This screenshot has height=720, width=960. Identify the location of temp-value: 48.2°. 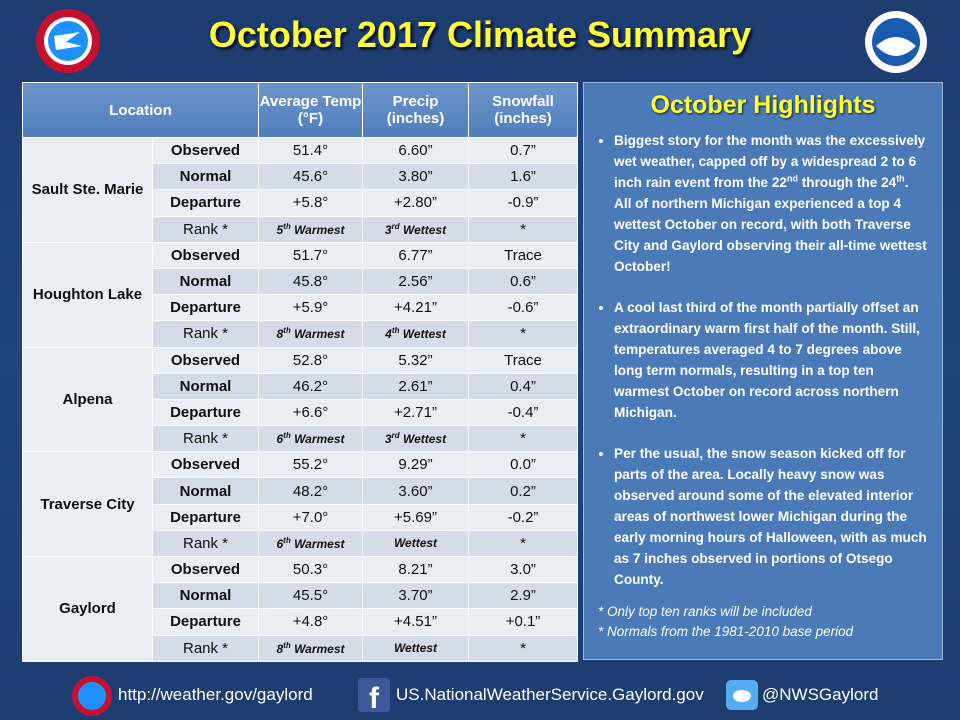
(310, 491).